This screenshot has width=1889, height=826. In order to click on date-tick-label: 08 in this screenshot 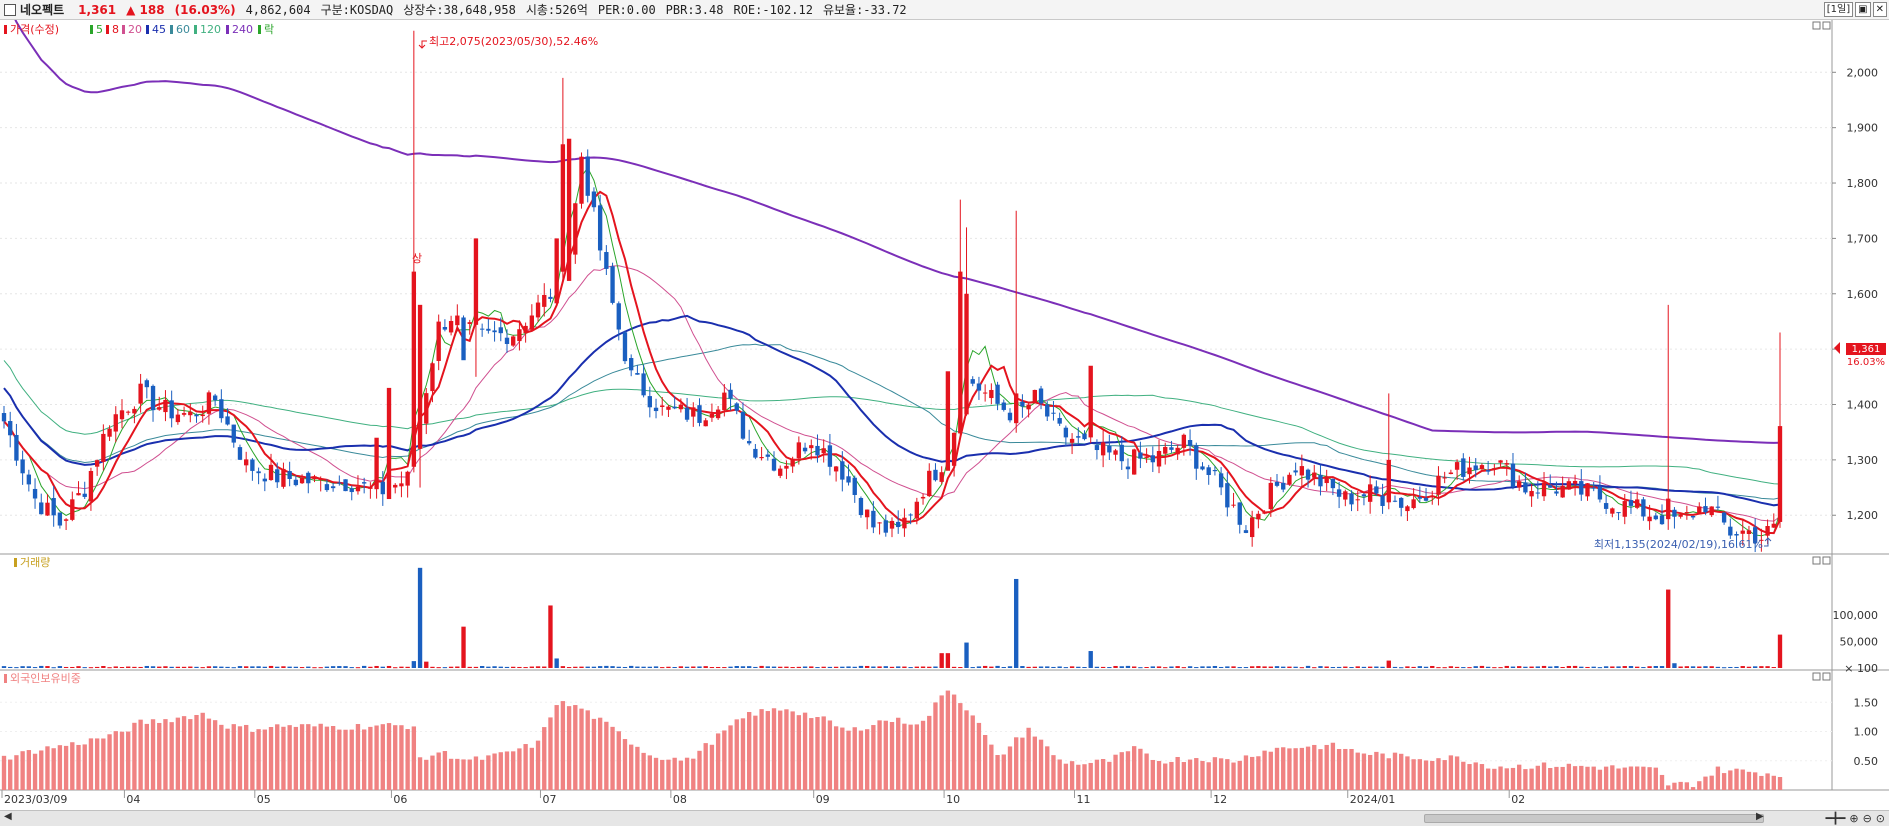, I will do `click(680, 799)`.